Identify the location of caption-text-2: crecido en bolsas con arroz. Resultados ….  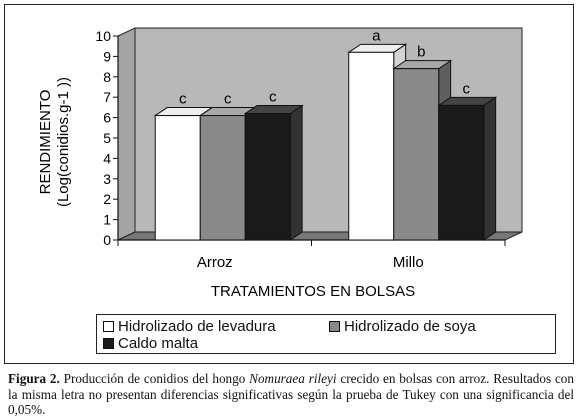
(291, 394).